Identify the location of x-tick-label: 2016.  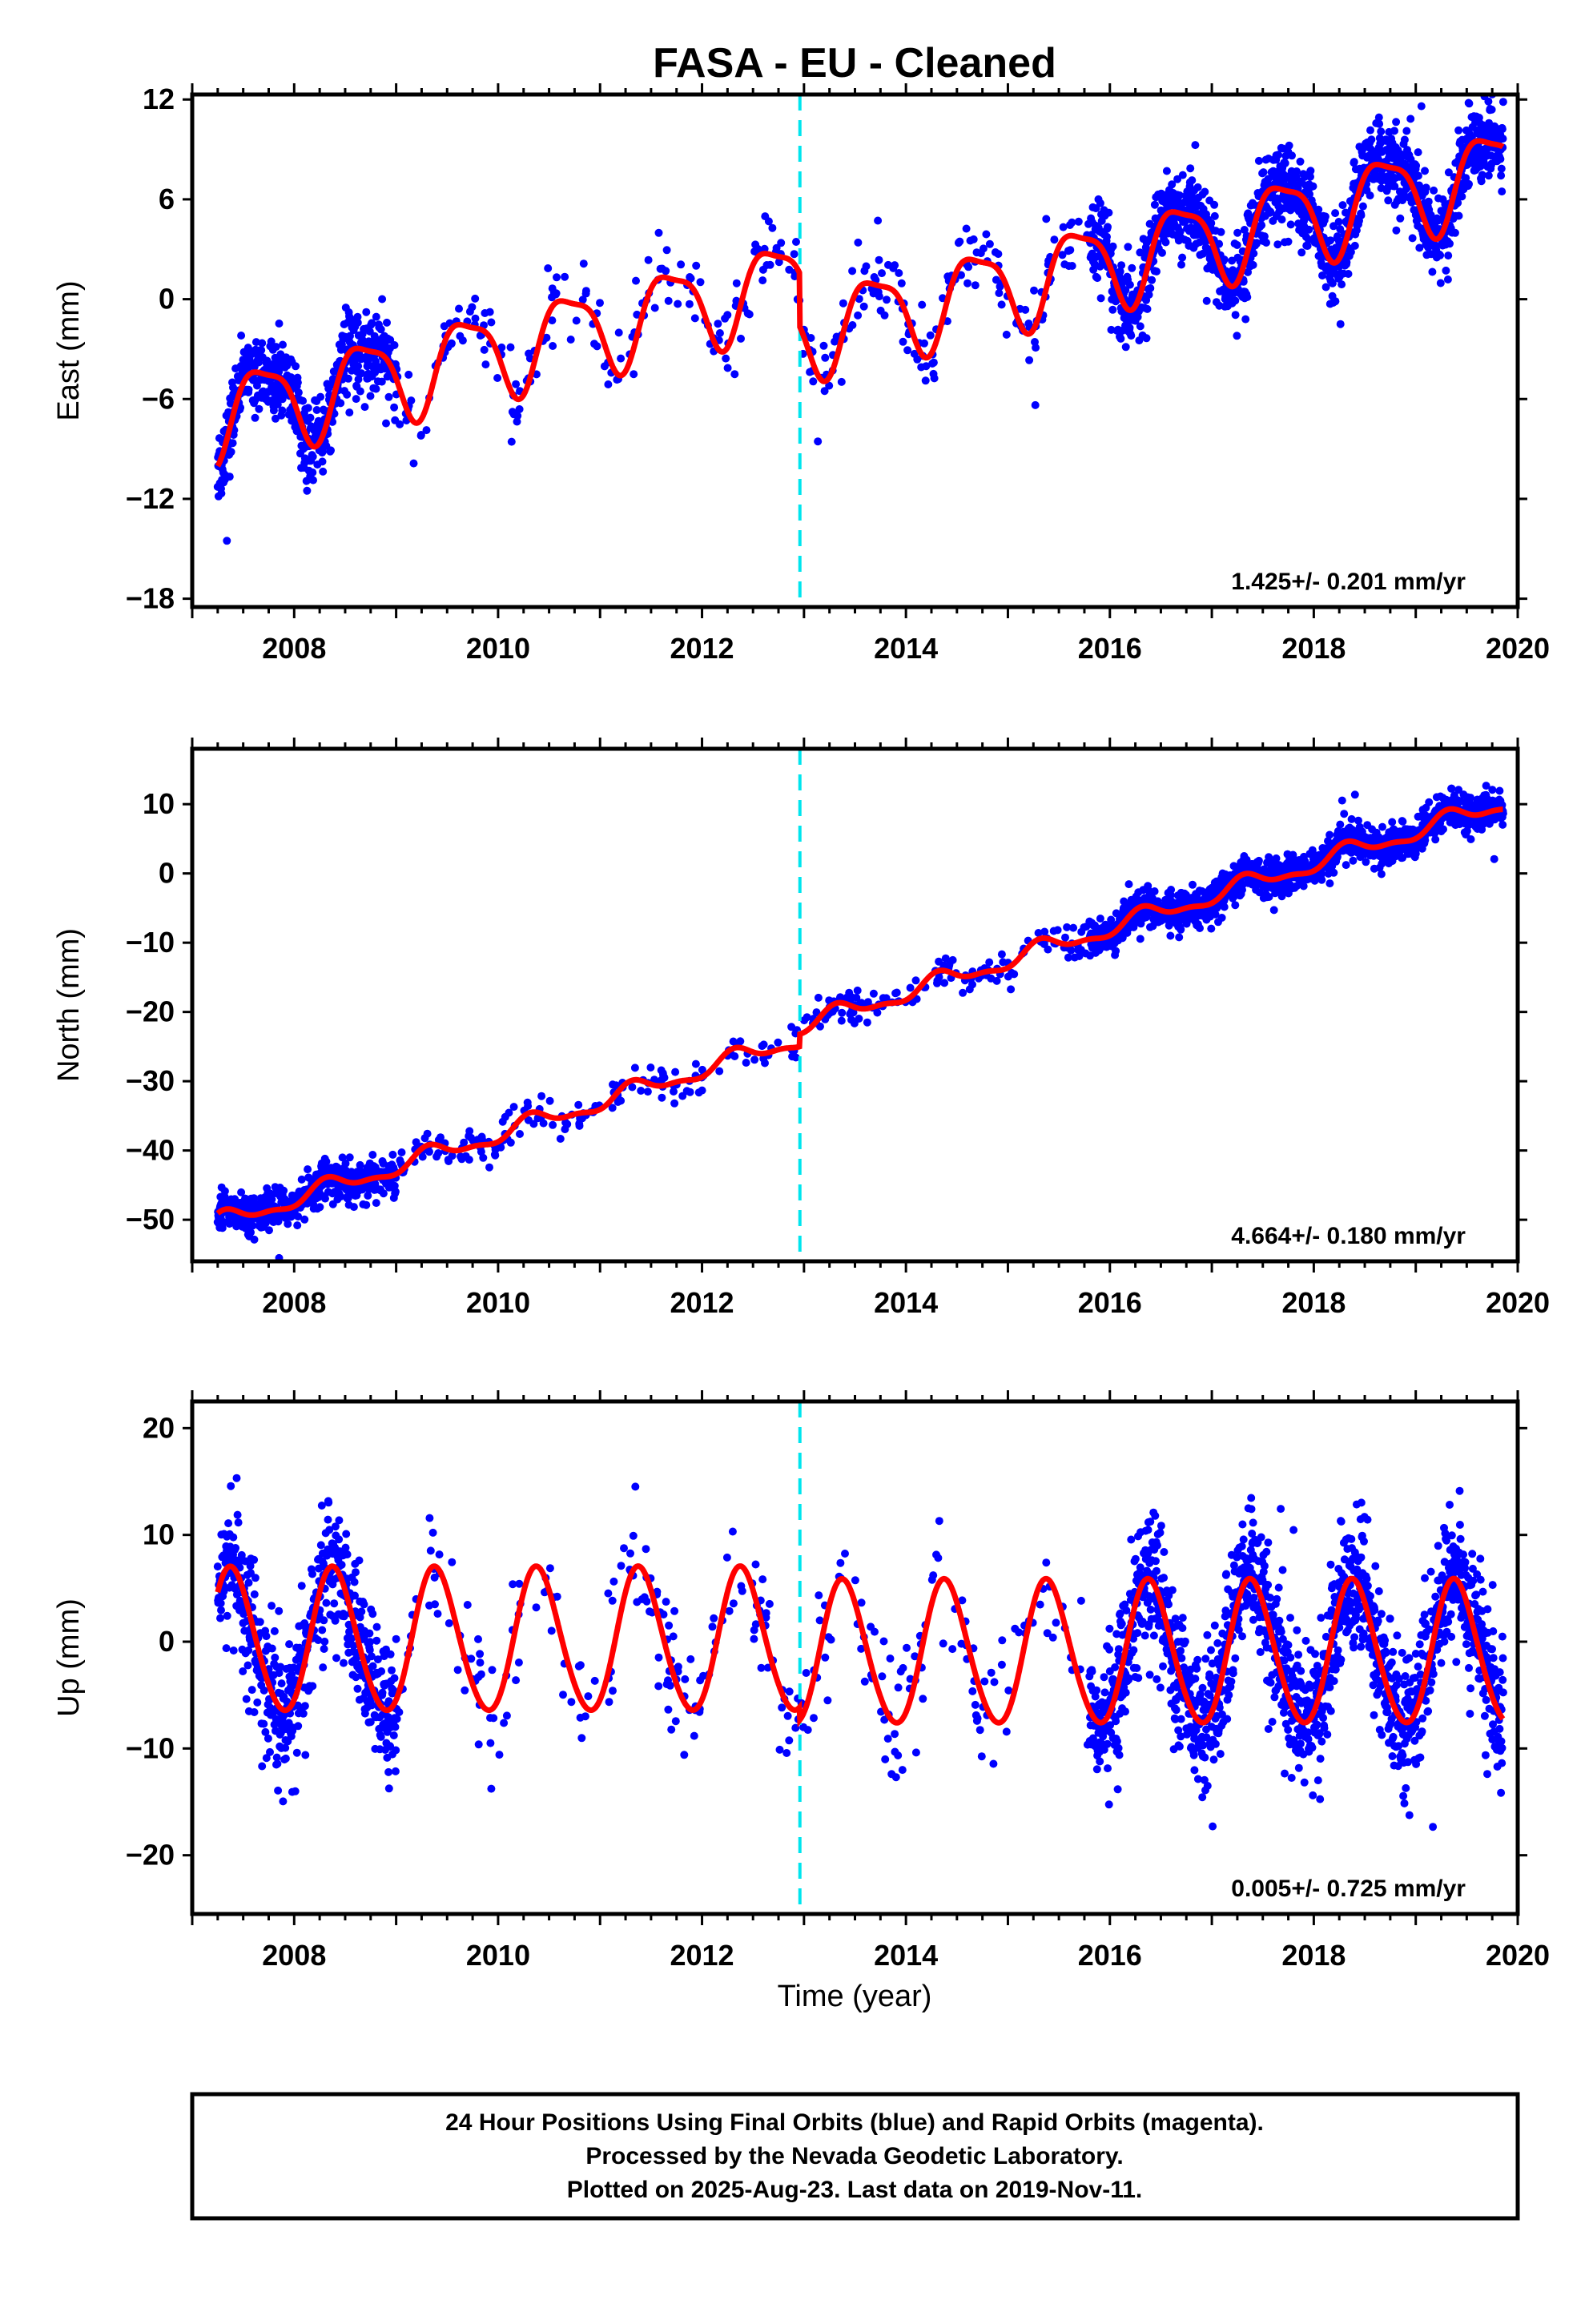
(1110, 1302).